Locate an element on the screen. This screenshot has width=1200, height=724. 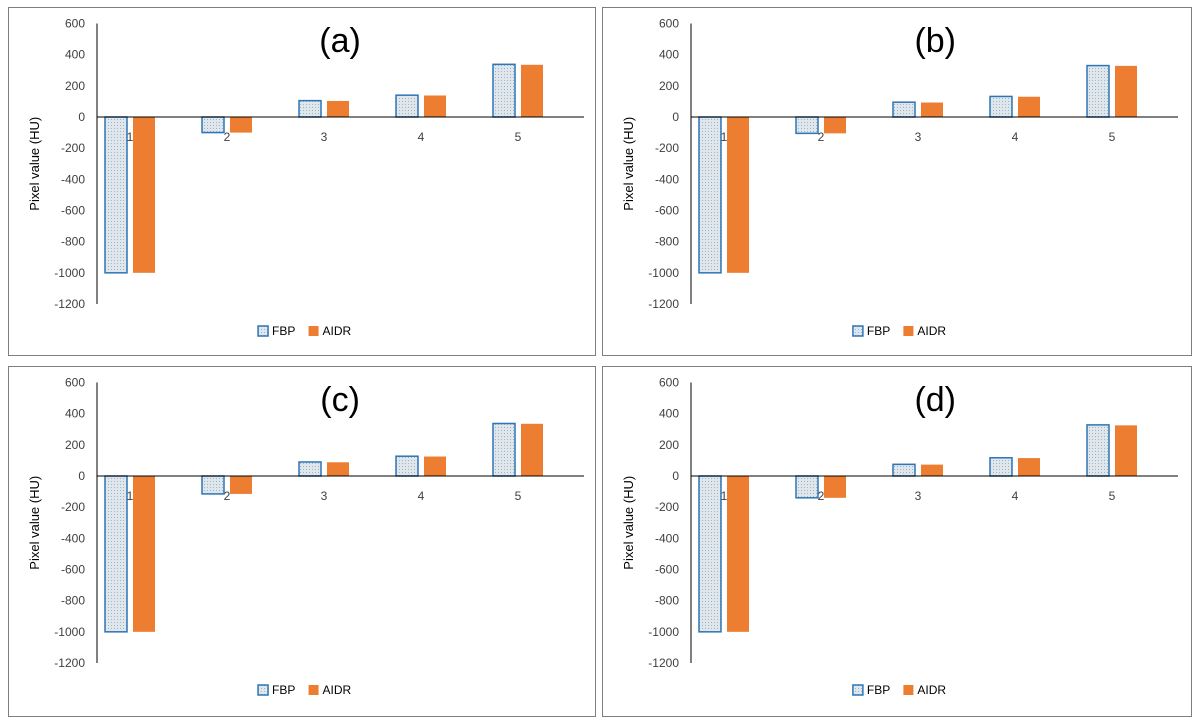
chart-title: (d) is located at coordinates (935, 400).